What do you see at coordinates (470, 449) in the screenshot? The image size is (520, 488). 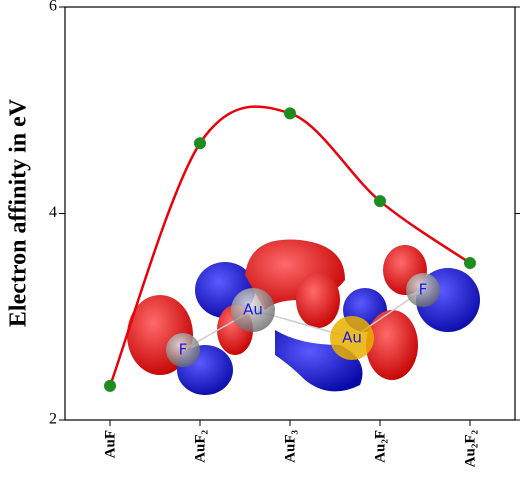 I see `x-tick-label: Au₂F₂` at bounding box center [470, 449].